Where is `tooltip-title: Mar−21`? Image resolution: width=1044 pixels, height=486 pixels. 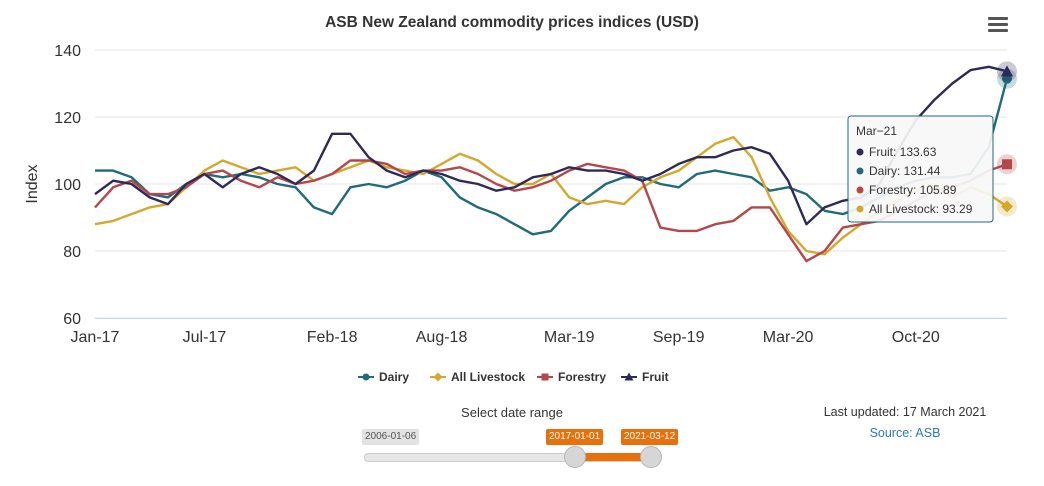 tooltip-title: Mar−21 is located at coordinates (876, 131).